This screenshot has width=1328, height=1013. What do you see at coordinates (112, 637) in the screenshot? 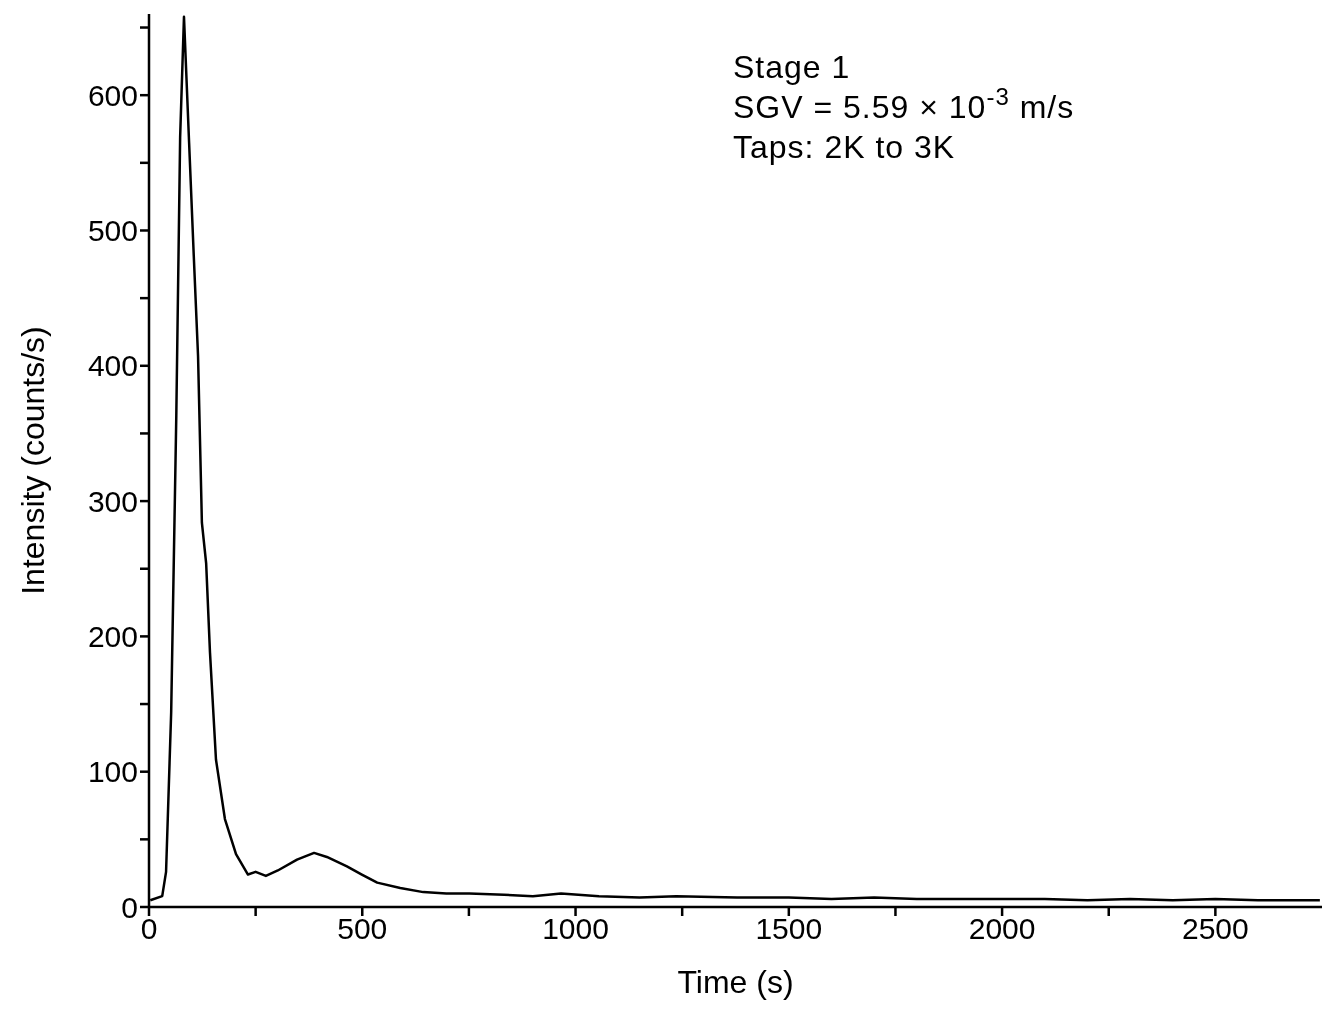
I see `y-tick-label: 200` at bounding box center [112, 637].